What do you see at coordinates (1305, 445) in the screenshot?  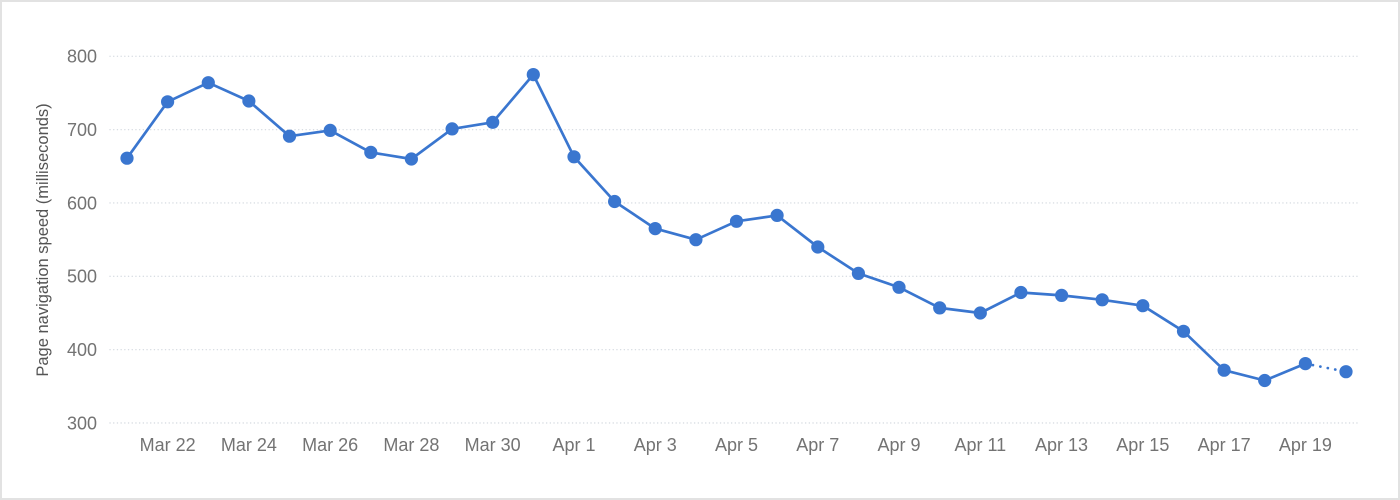 I see `x-tick-label: Apr 19` at bounding box center [1305, 445].